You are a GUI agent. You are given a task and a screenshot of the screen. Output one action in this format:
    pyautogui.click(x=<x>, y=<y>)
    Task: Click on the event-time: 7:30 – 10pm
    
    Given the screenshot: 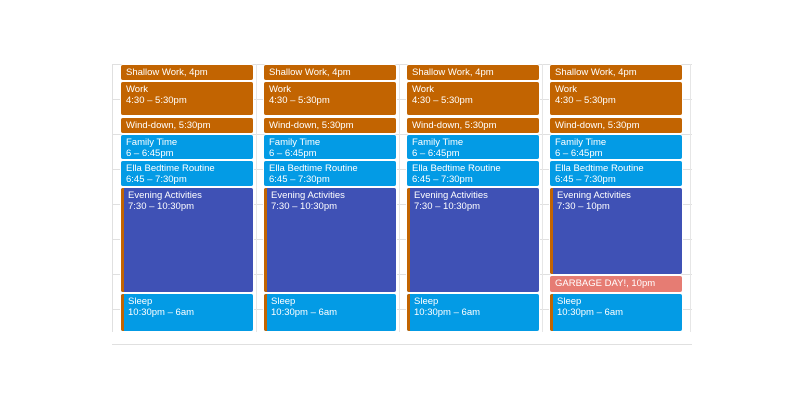 What is the action you would take?
    pyautogui.click(x=583, y=206)
    